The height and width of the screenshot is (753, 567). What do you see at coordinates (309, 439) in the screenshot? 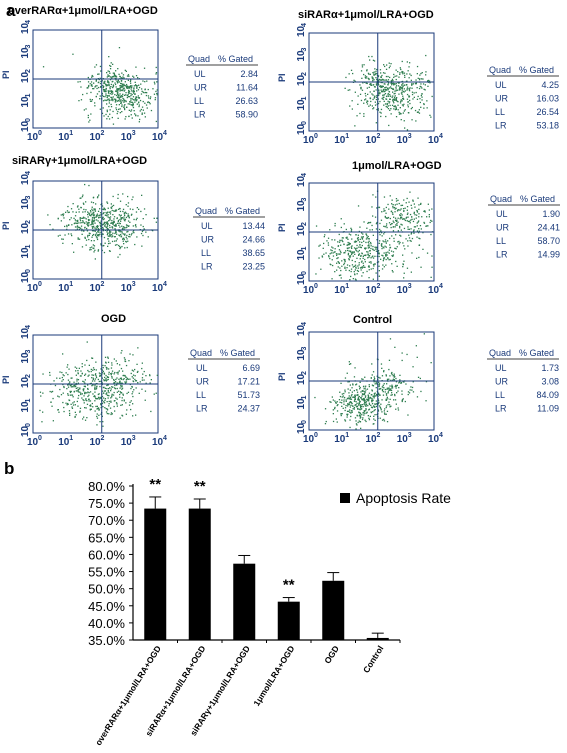
I see `x-tick-label: 10` at bounding box center [309, 439].